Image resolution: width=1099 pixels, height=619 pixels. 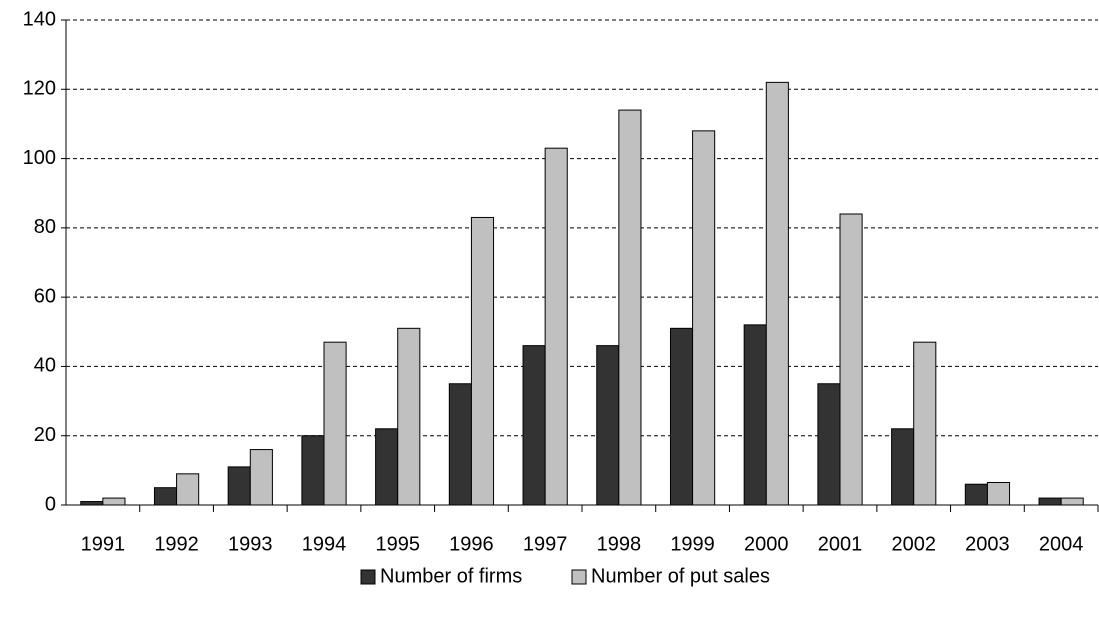 What do you see at coordinates (45, 366) in the screenshot?
I see `y-tick-label: 40` at bounding box center [45, 366].